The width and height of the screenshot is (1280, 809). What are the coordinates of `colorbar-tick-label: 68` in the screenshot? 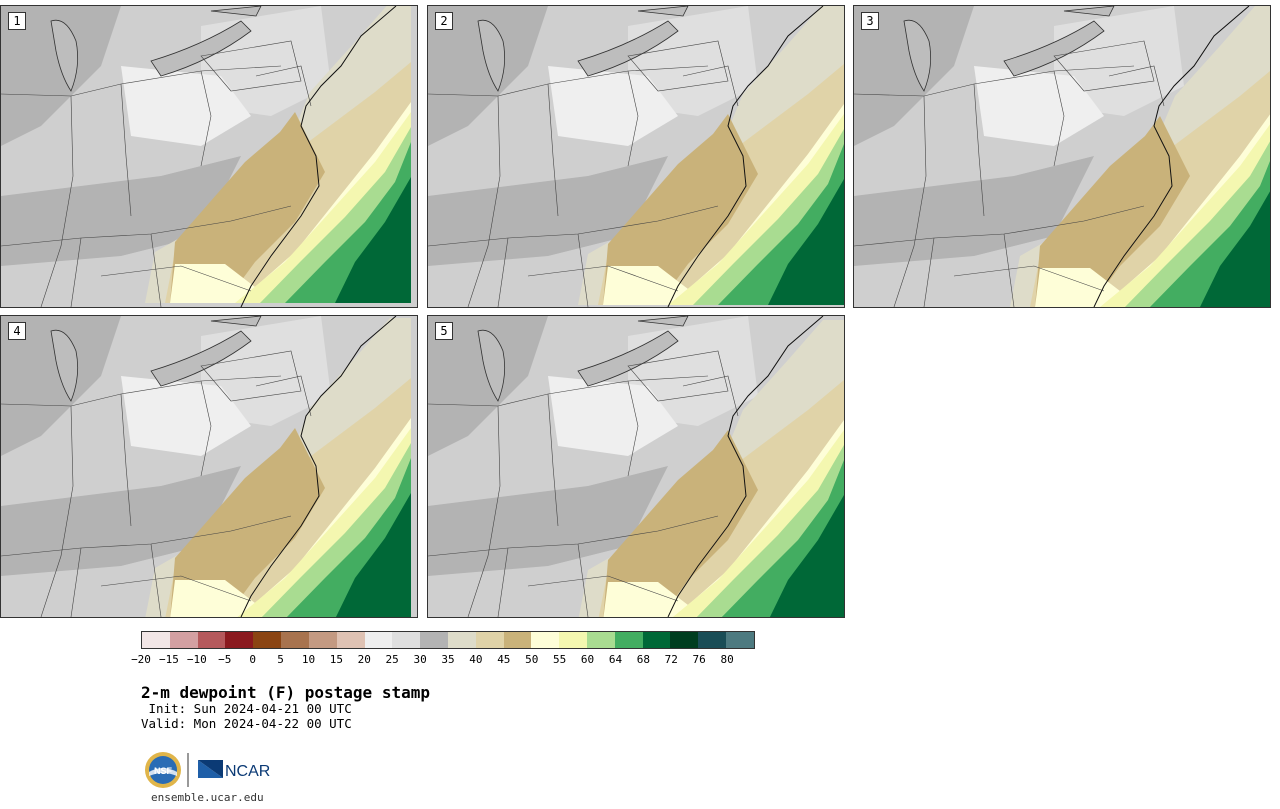 It's located at (643, 659).